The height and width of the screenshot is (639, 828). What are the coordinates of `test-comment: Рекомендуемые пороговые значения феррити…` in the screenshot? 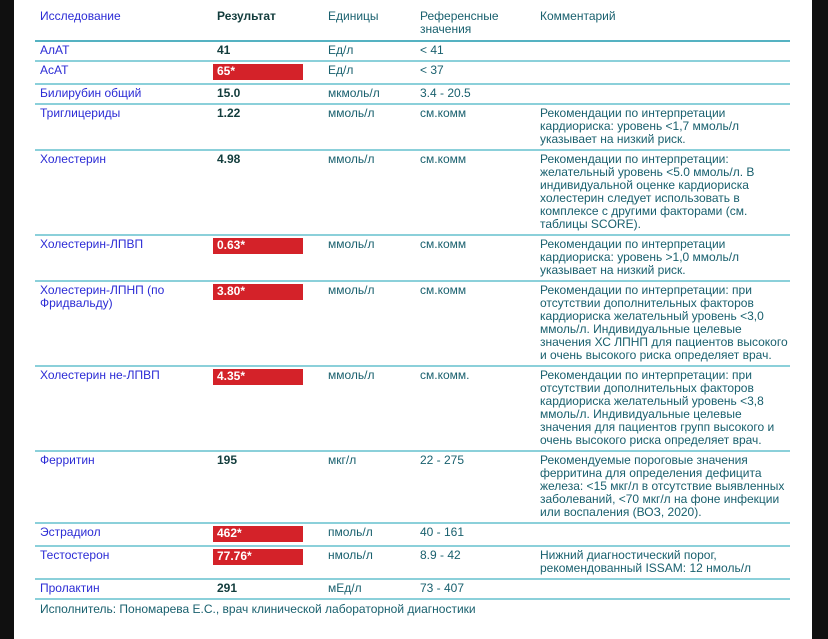 It's located at (662, 486).